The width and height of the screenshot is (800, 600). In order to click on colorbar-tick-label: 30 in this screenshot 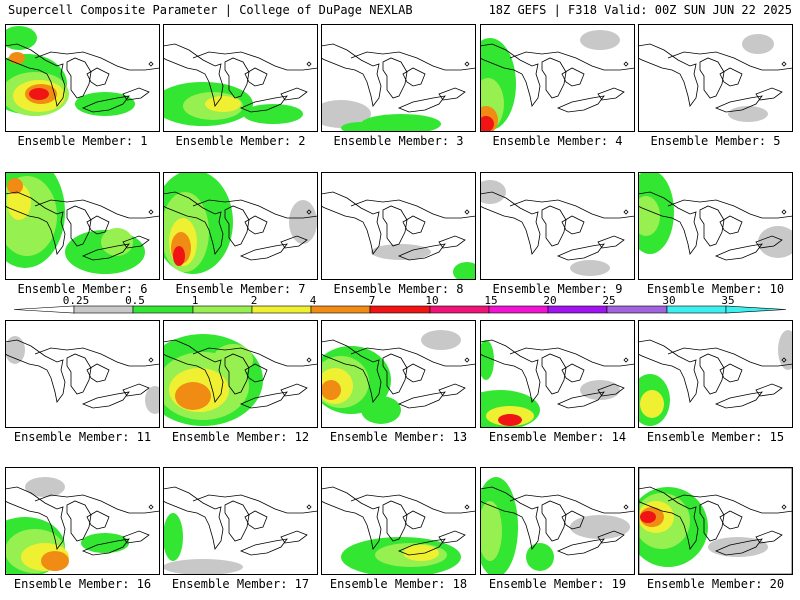, I will do `click(668, 301)`.